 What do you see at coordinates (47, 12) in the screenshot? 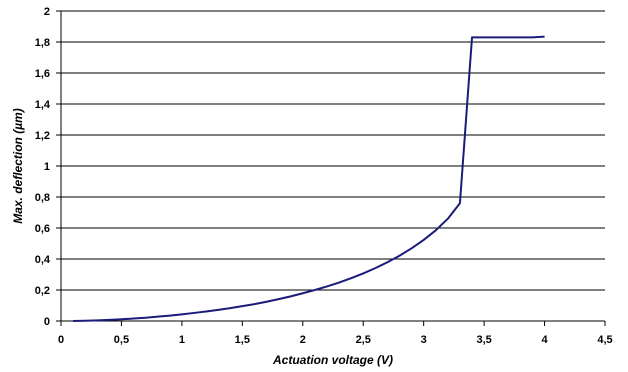
I see `y-tick-label-10: 2` at bounding box center [47, 12].